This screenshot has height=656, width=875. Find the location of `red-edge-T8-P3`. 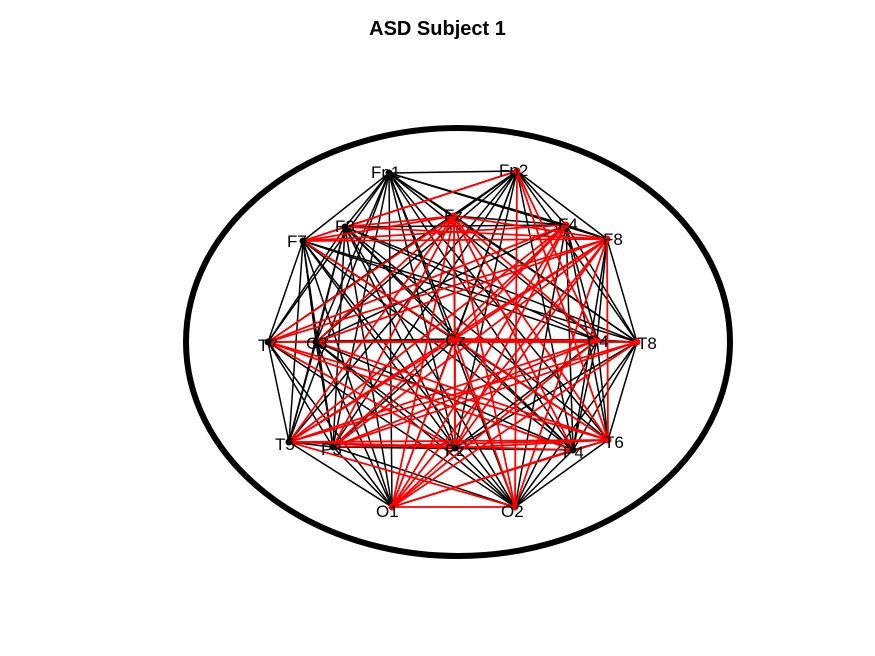

red-edge-T8-P3 is located at coordinates (485, 394).